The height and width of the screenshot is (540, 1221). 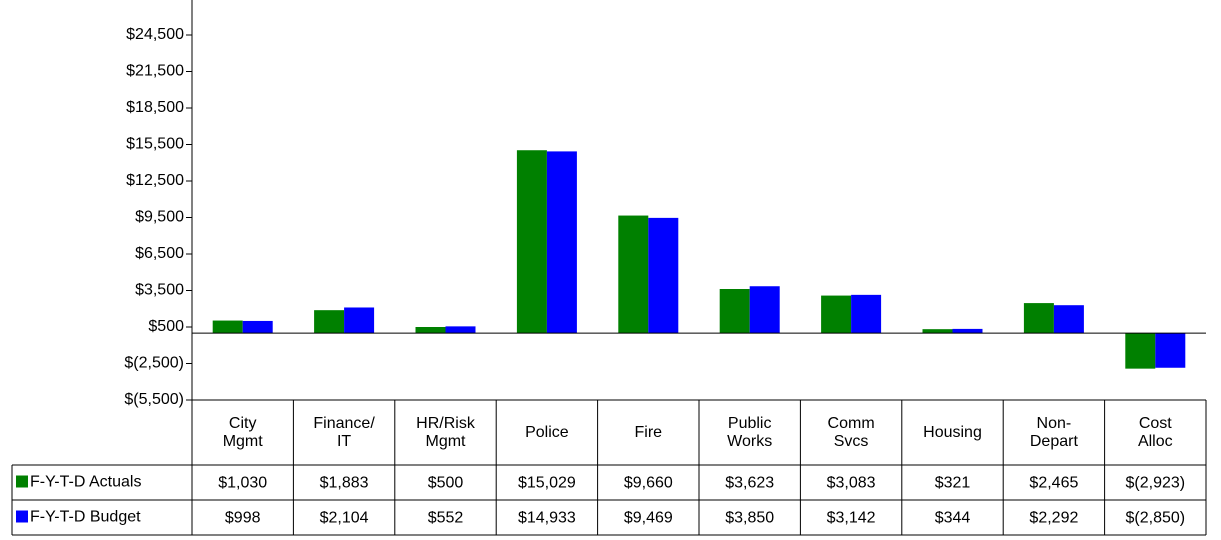 What do you see at coordinates (446, 432) in the screenshot?
I see `category-label: HR/Risk Mgmt` at bounding box center [446, 432].